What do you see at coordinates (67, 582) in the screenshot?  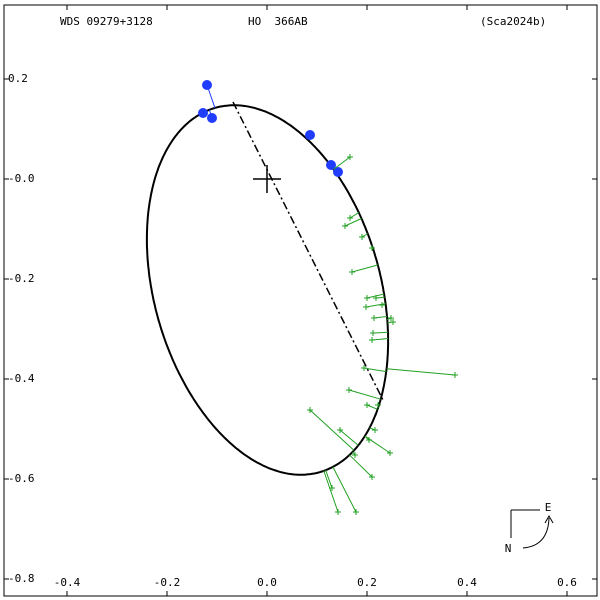 I see `x-tick-label: -0.4` at bounding box center [67, 582].